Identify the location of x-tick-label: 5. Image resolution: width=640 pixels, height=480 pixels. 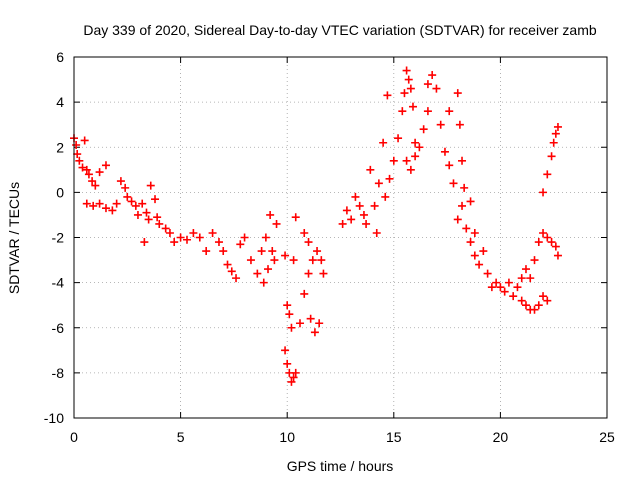
(181, 437).